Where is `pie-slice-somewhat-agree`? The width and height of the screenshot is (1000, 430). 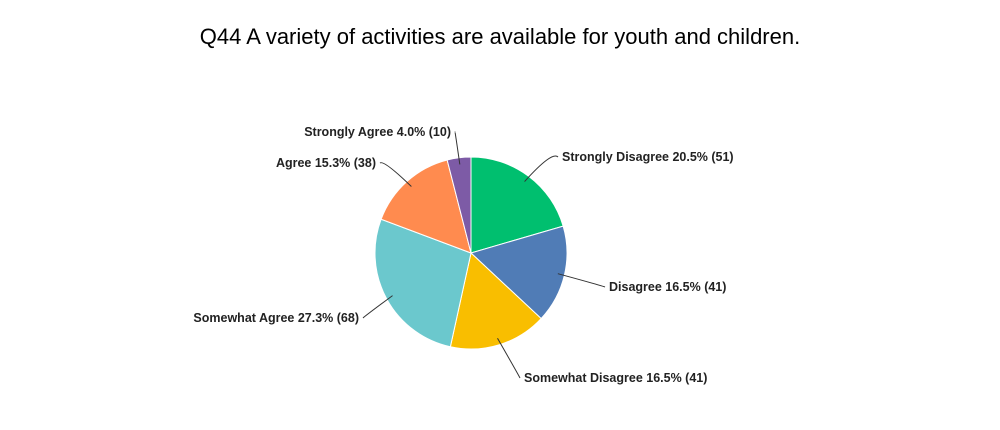
pie-slice-somewhat-agree is located at coordinates (423, 283).